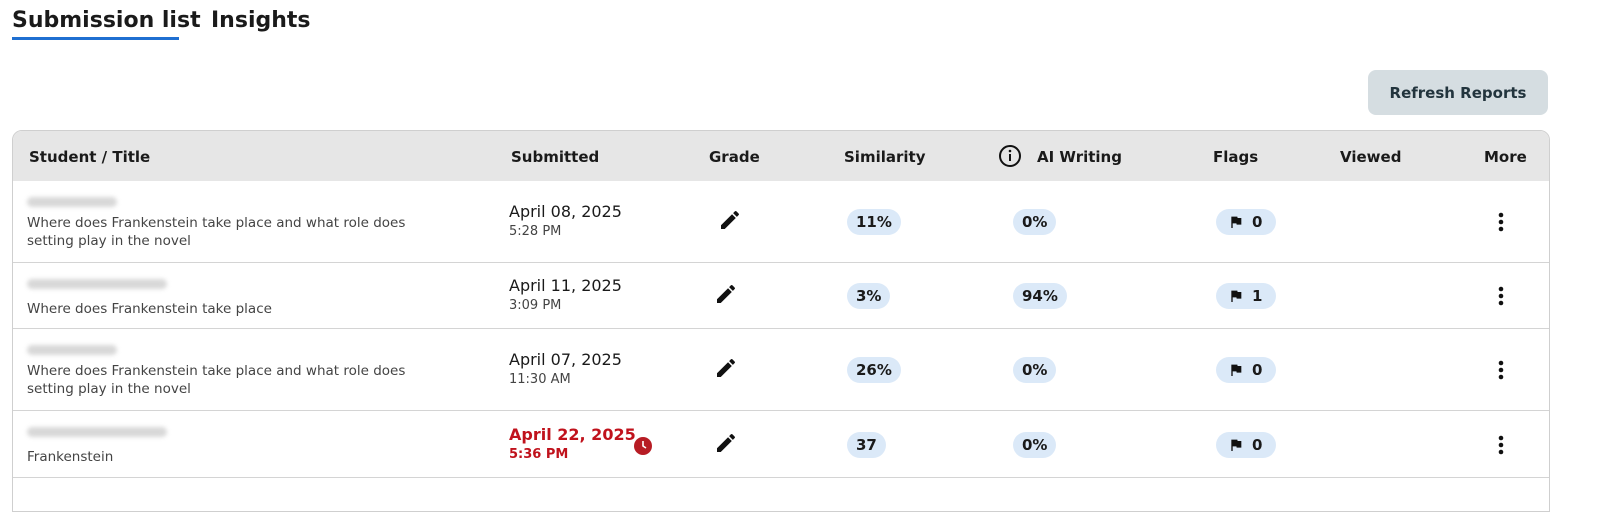 The height and width of the screenshot is (512, 1600). Describe the element at coordinates (149, 309) in the screenshot. I see `submission-title: Where does Frankenstein take place` at that location.